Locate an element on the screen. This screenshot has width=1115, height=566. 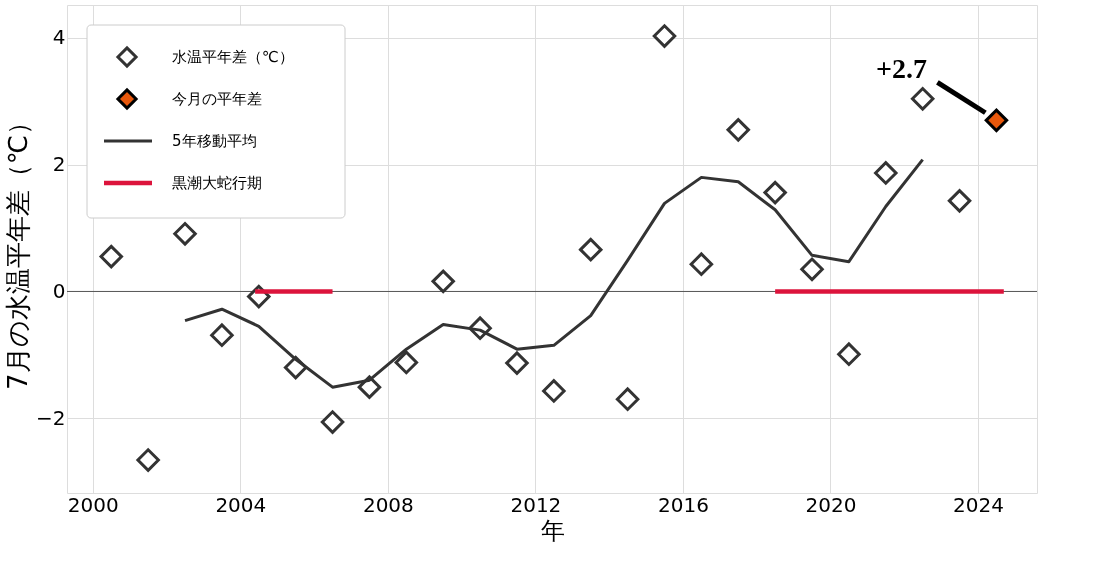
legend-label: 黒潮大蛇行期 is located at coordinates (217, 183).